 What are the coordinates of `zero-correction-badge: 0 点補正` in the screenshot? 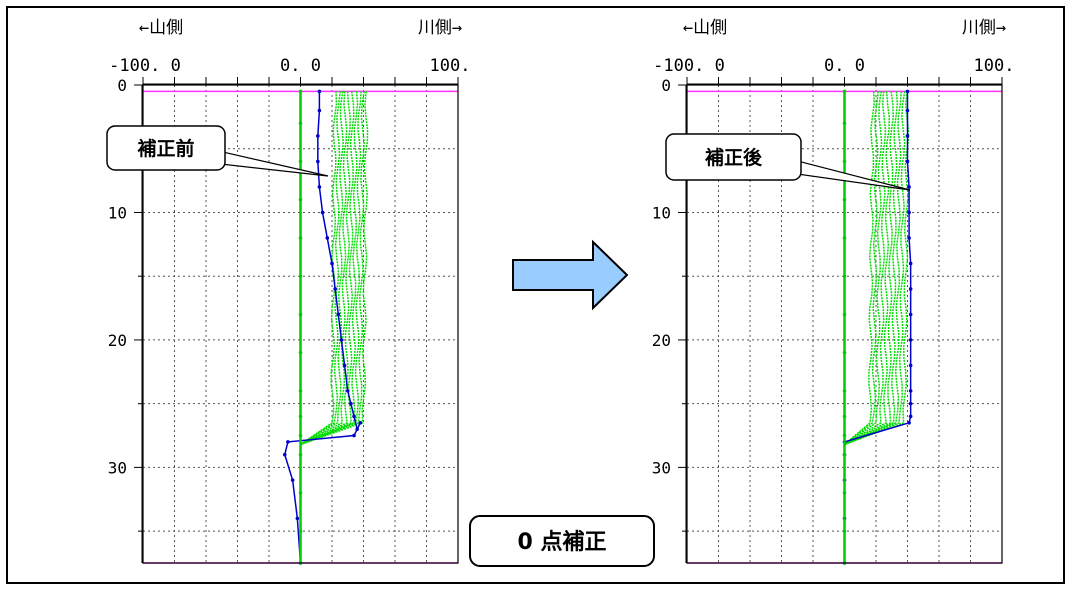 It's located at (562, 541).